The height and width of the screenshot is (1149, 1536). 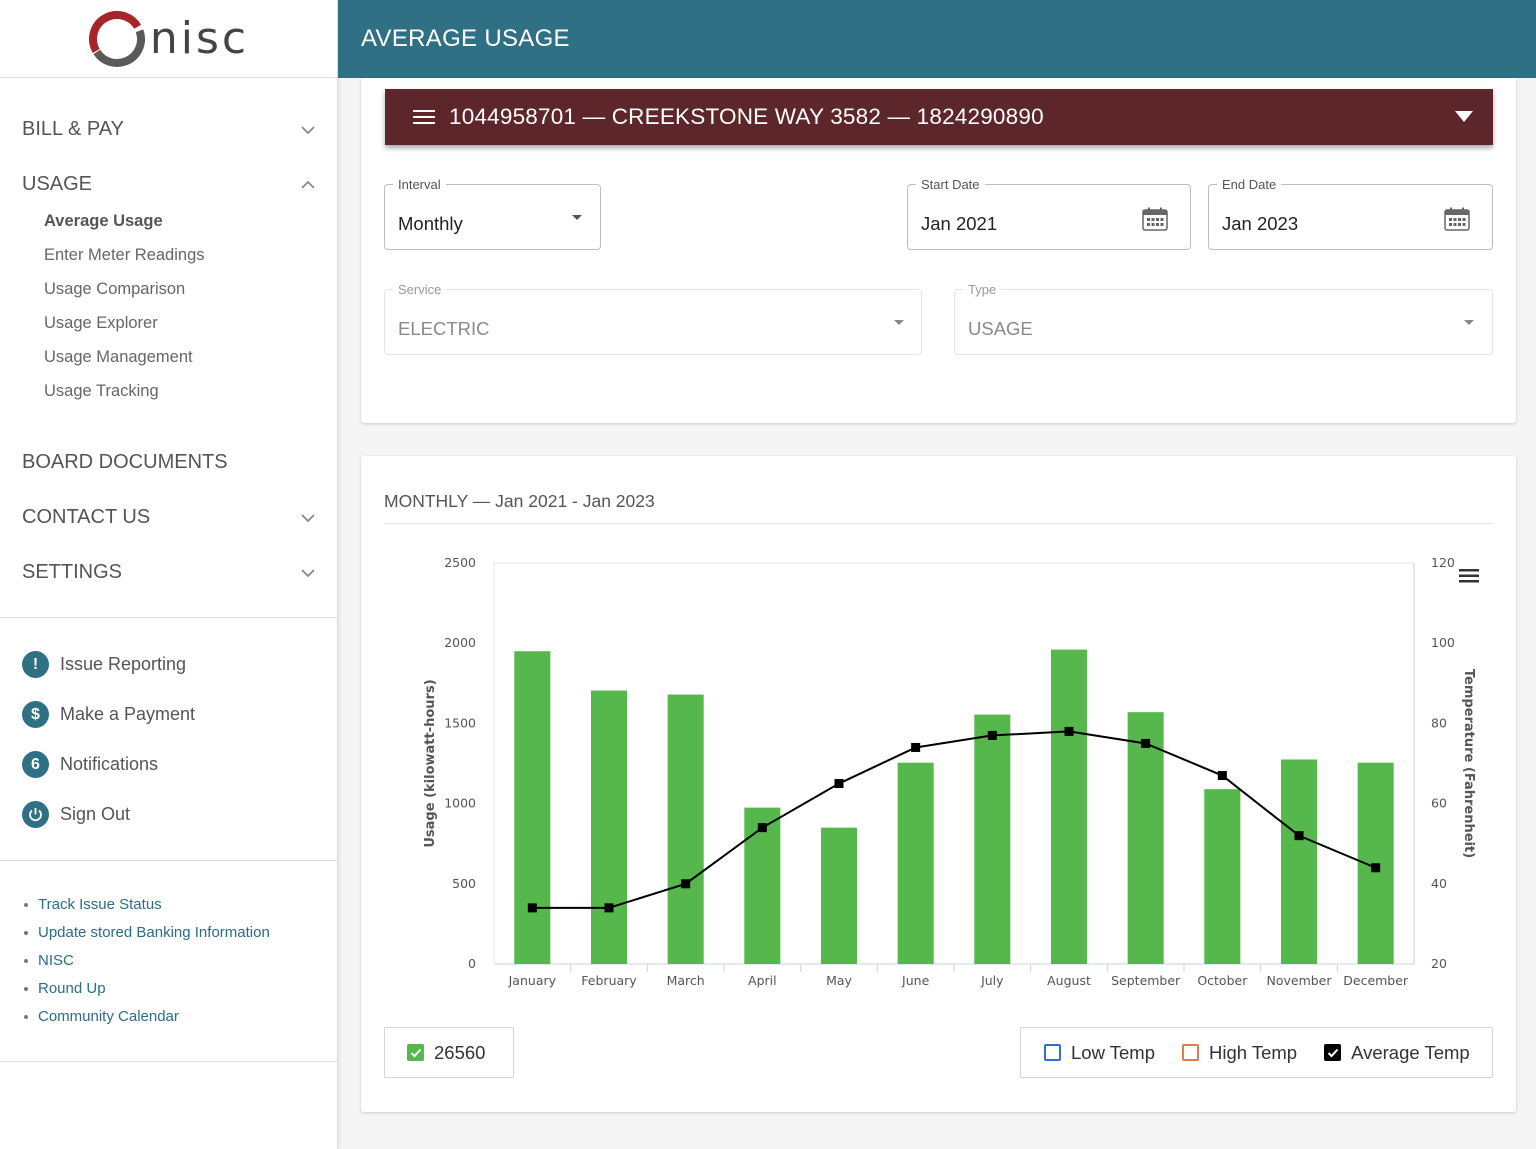 I want to click on legend-item-average-temp: Average Temp, so click(x=1397, y=1053).